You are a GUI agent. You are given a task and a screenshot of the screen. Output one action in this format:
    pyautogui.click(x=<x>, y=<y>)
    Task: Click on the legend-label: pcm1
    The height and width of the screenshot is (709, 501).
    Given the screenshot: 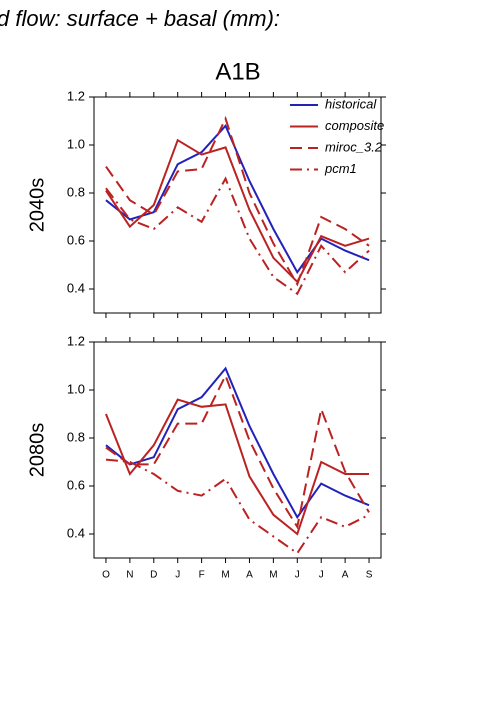 What is the action you would take?
    pyautogui.click(x=340, y=168)
    